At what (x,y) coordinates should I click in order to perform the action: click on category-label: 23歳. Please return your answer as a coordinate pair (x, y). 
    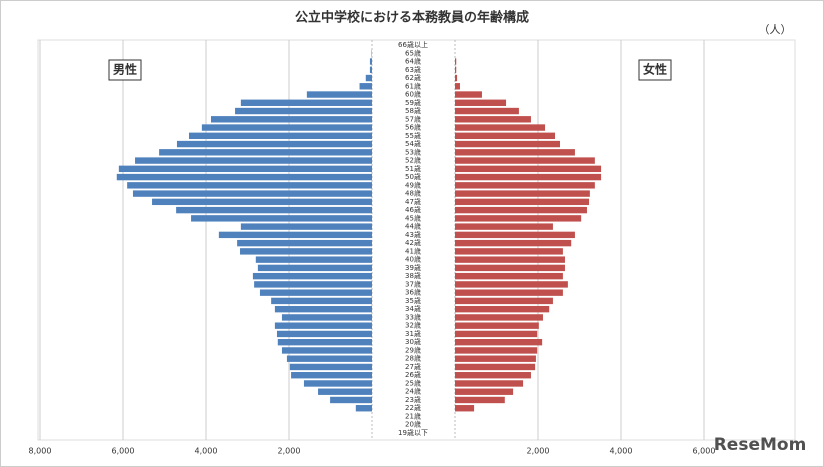
    Looking at the image, I should click on (413, 399).